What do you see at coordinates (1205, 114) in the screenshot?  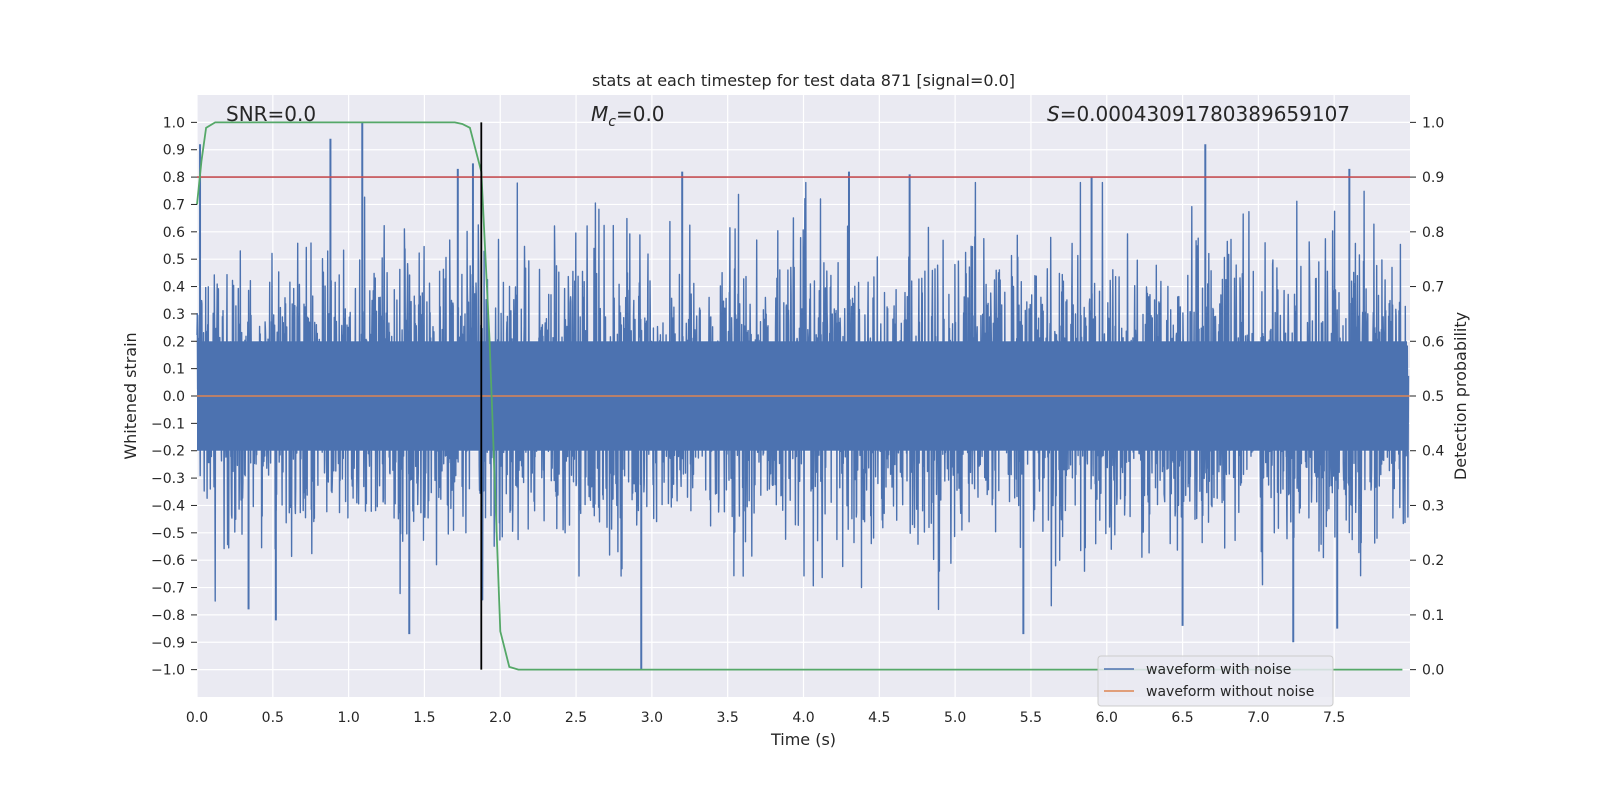 I see `annotation-s-value: =0.00043091780389659107` at bounding box center [1205, 114].